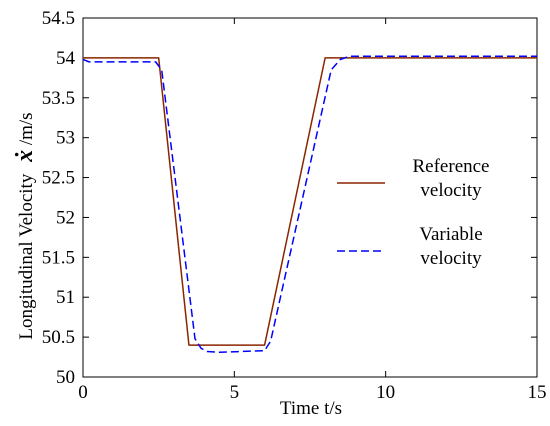  What do you see at coordinates (58, 98) in the screenshot?
I see `y-tick-label: 53.5` at bounding box center [58, 98].